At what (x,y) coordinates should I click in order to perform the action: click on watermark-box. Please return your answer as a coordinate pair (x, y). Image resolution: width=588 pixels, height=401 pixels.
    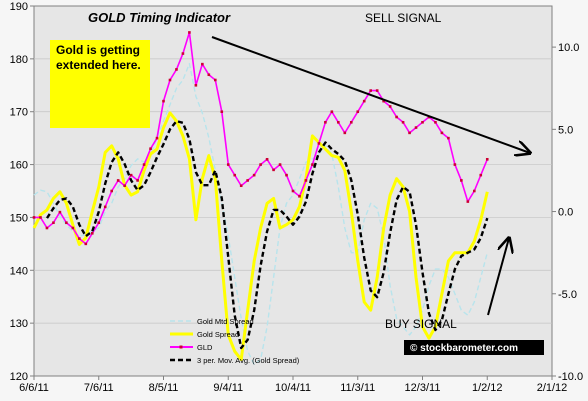
    Looking at the image, I should click on (474, 347).